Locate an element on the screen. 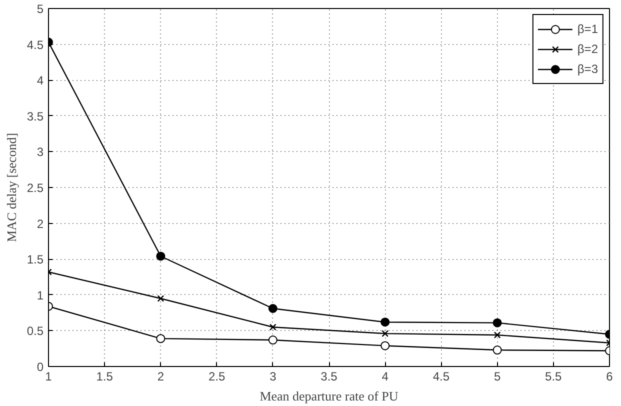  y-tick-label: 1.5 is located at coordinates (35, 259).